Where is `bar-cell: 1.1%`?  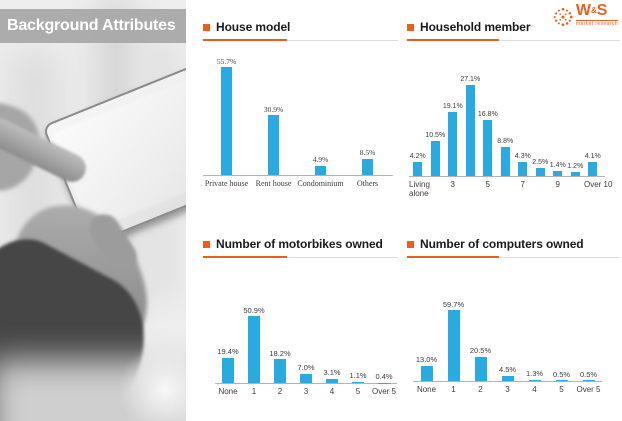 bar-cell: 1.1% is located at coordinates (358, 377).